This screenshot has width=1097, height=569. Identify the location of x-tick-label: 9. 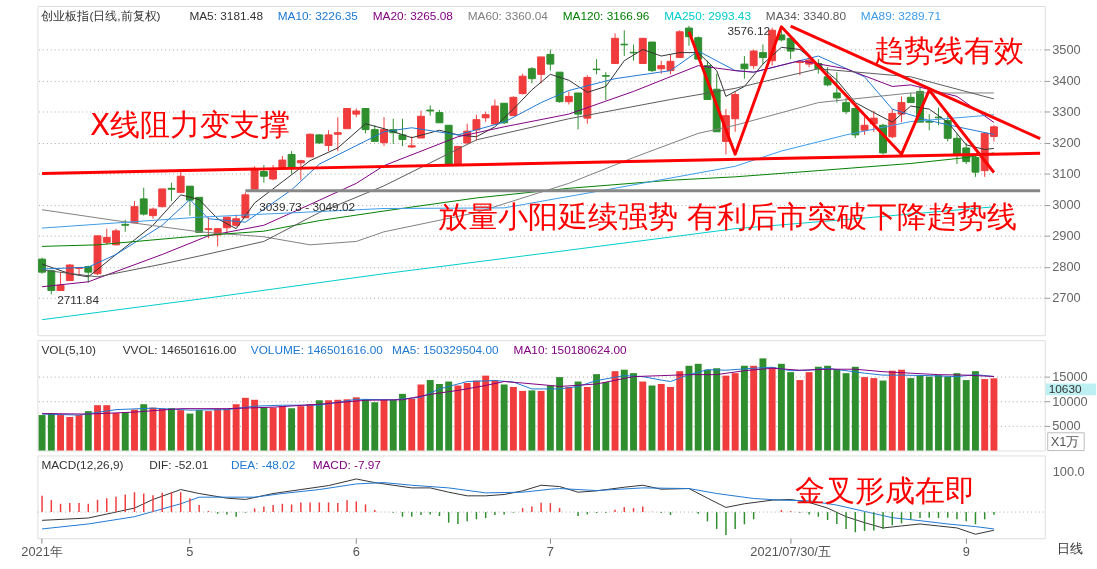
(966, 551).